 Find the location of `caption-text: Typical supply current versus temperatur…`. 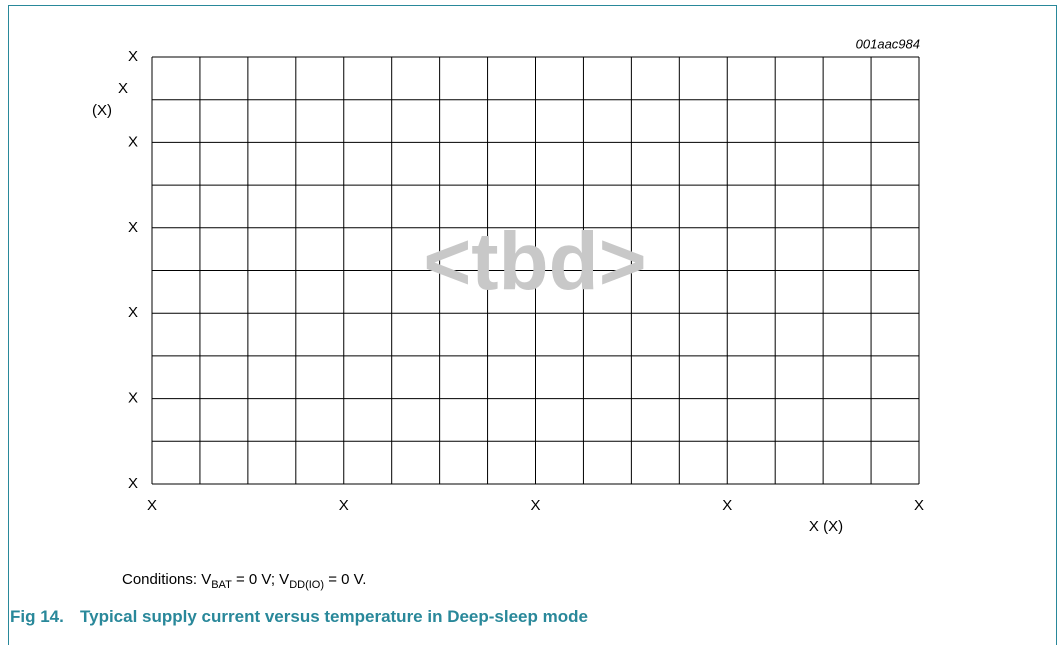

caption-text: Typical supply current versus temperatur… is located at coordinates (334, 616).